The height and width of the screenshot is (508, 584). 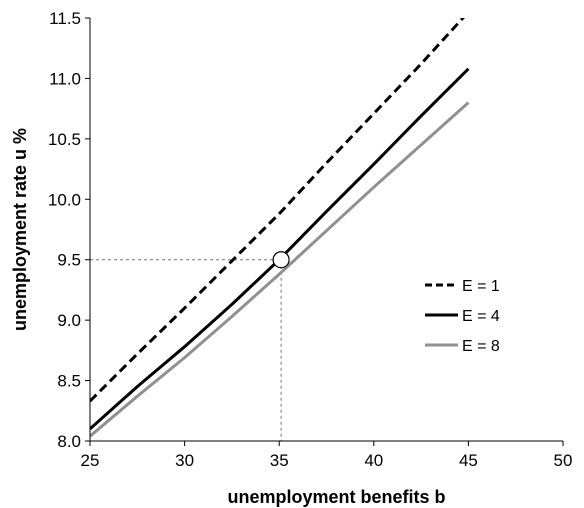 What do you see at coordinates (186, 350) in the screenshot?
I see `reference-lines` at bounding box center [186, 350].